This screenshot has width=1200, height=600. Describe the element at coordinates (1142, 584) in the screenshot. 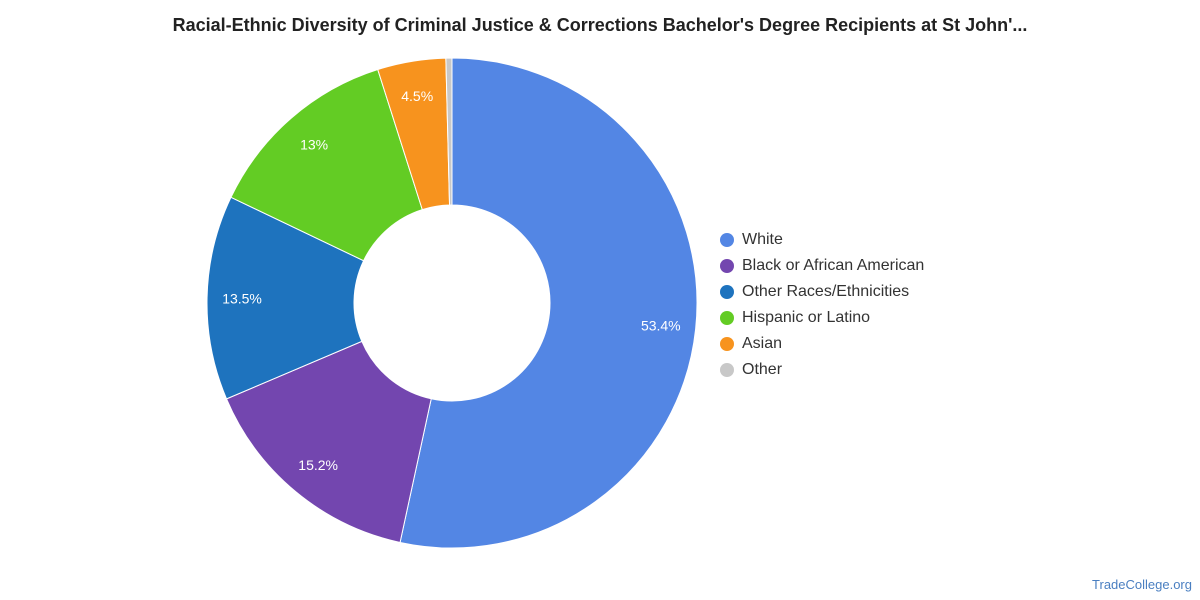

I see `watermark-link: TradeCollege.org` at that location.